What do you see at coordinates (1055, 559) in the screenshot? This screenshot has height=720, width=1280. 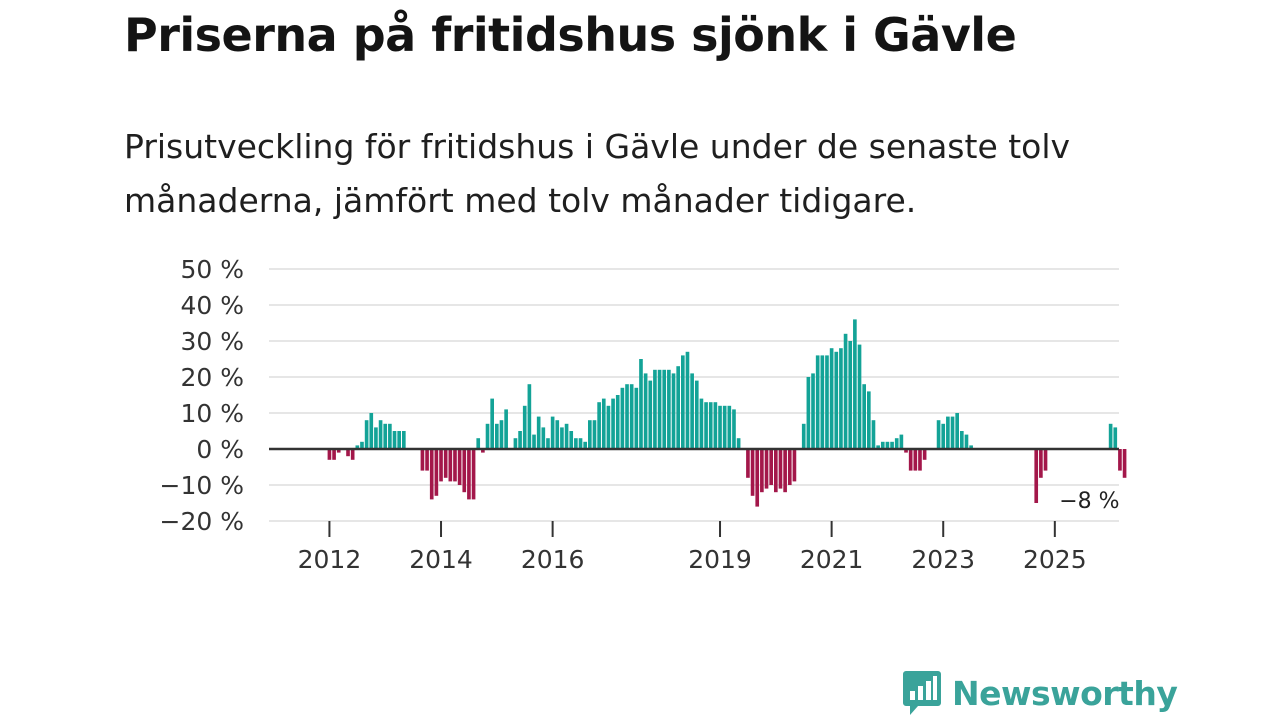 I see `x-tick-label: 2025` at bounding box center [1055, 559].